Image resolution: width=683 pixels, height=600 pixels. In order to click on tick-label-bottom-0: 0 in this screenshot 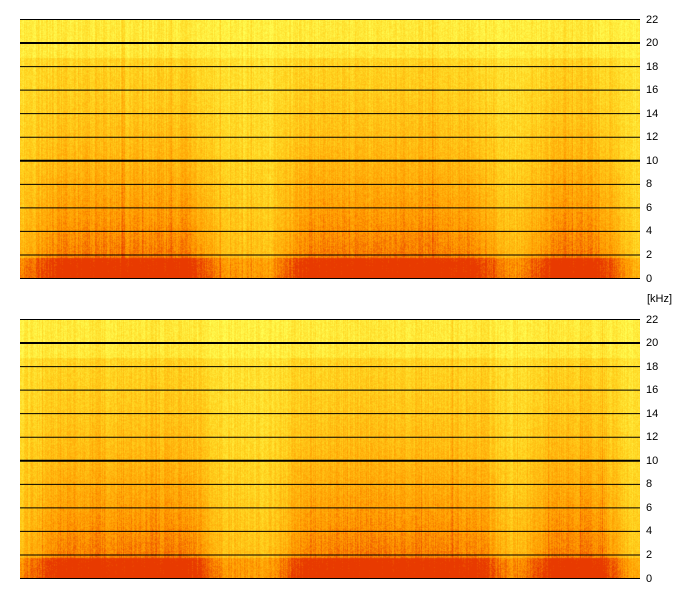, I will do `click(649, 578)`.